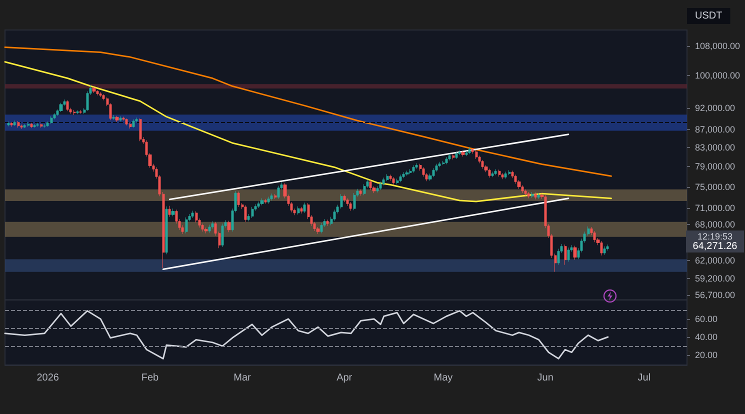  Describe the element at coordinates (715, 295) in the screenshot. I see `y-tick-label: 56,700.00` at that location.